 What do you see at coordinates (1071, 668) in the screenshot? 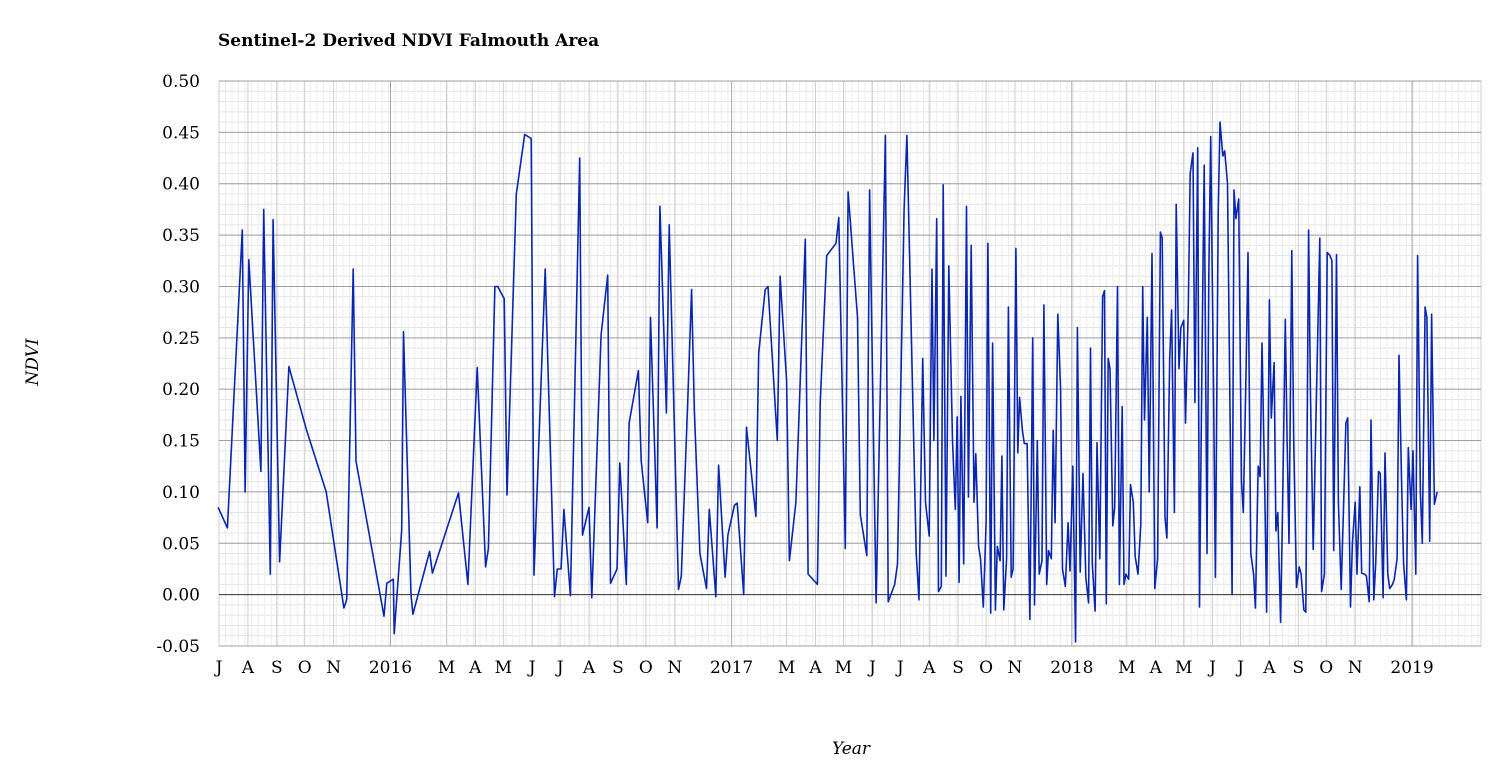
I see `x-tick-label: 2018` at bounding box center [1071, 668].